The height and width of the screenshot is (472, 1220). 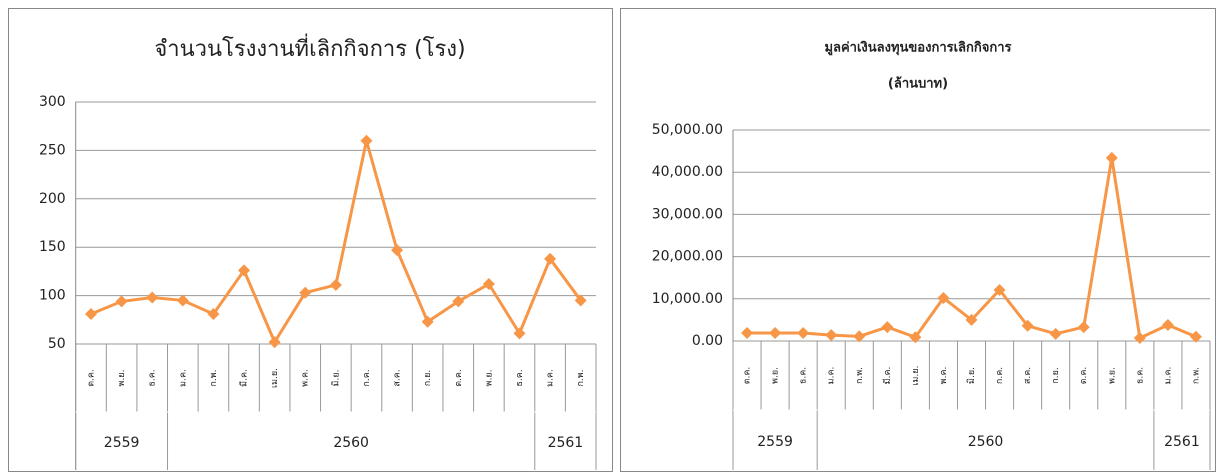 What do you see at coordinates (687, 299) in the screenshot?
I see `y-tick-label: 10,000.00` at bounding box center [687, 299].